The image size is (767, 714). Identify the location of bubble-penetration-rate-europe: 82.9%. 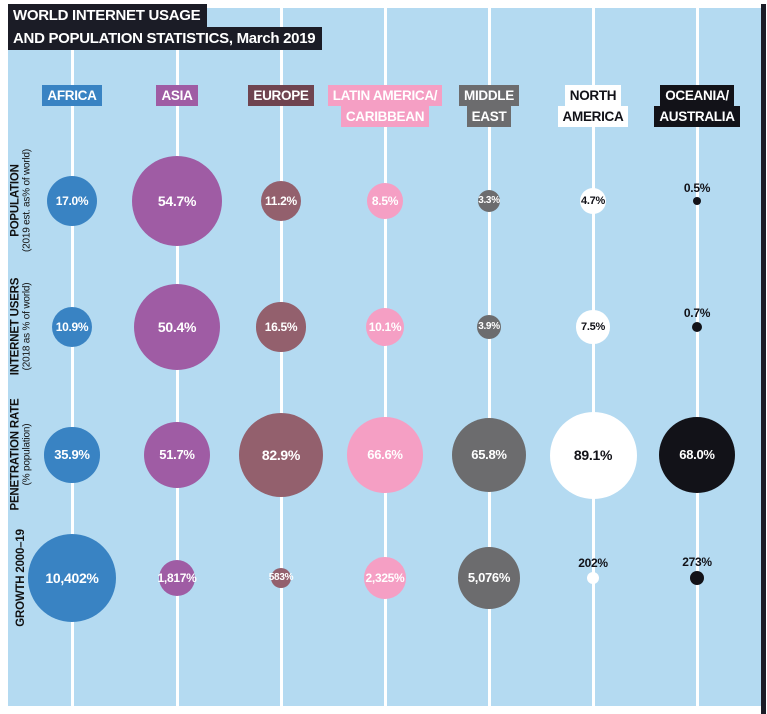
(281, 455).